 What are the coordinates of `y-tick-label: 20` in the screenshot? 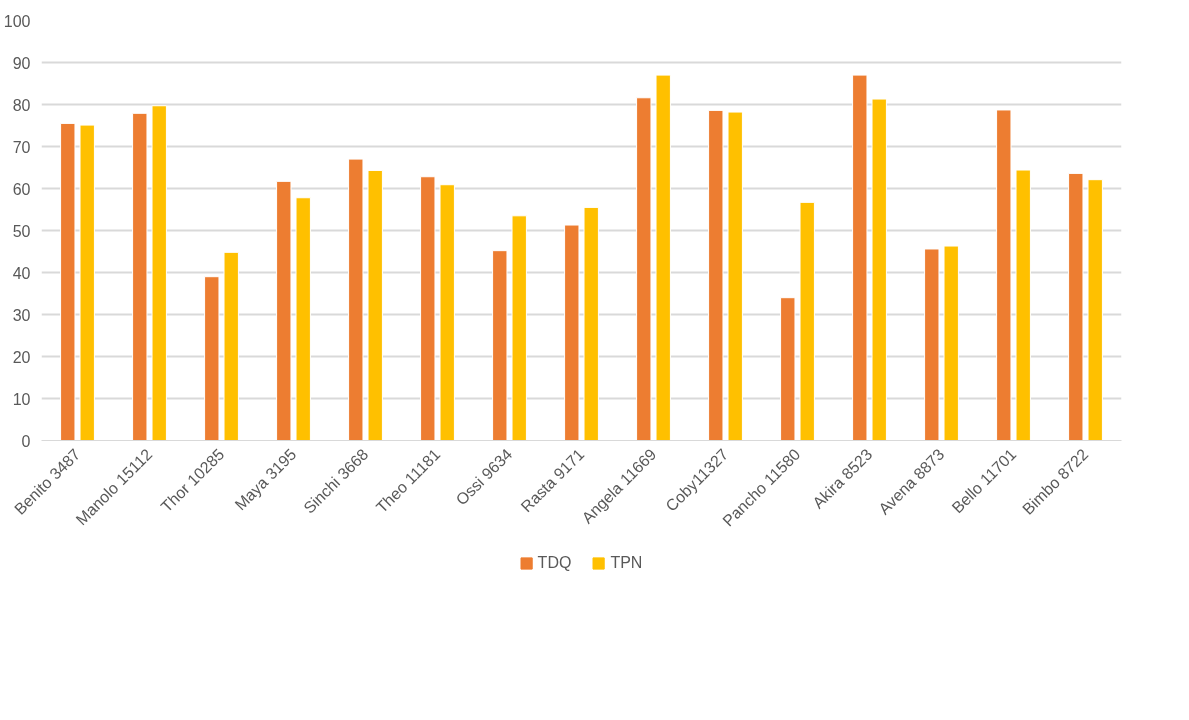 It's located at (21, 357).